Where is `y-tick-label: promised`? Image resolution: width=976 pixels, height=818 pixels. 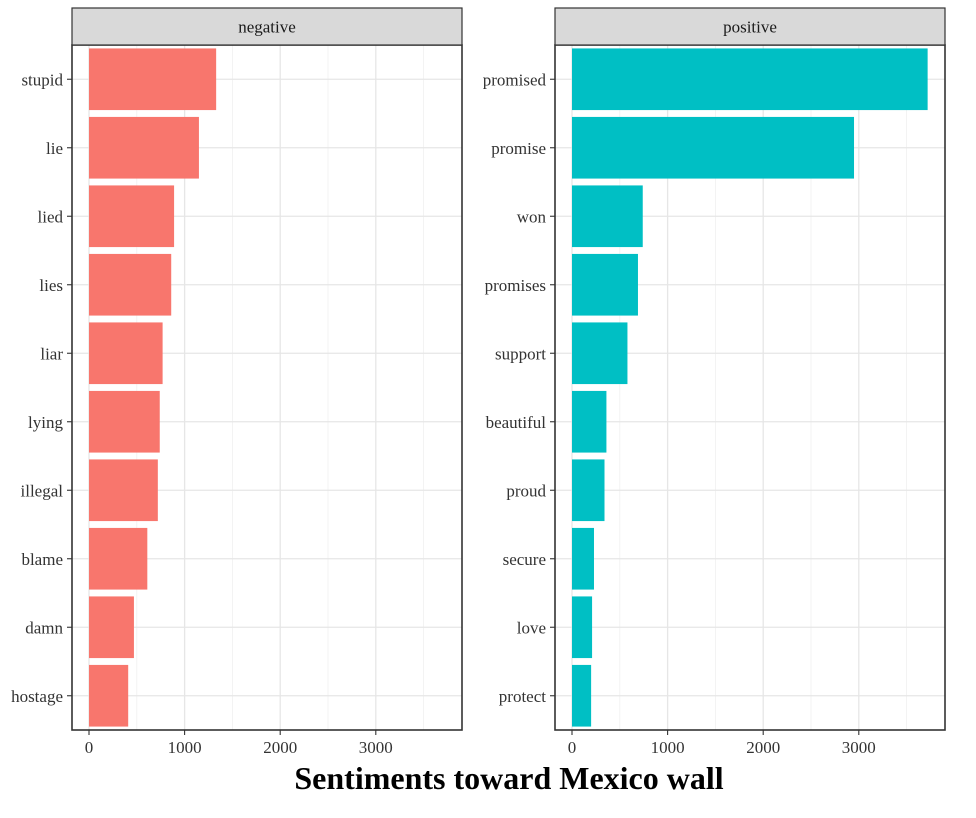 y-tick-label: promised is located at coordinates (515, 79).